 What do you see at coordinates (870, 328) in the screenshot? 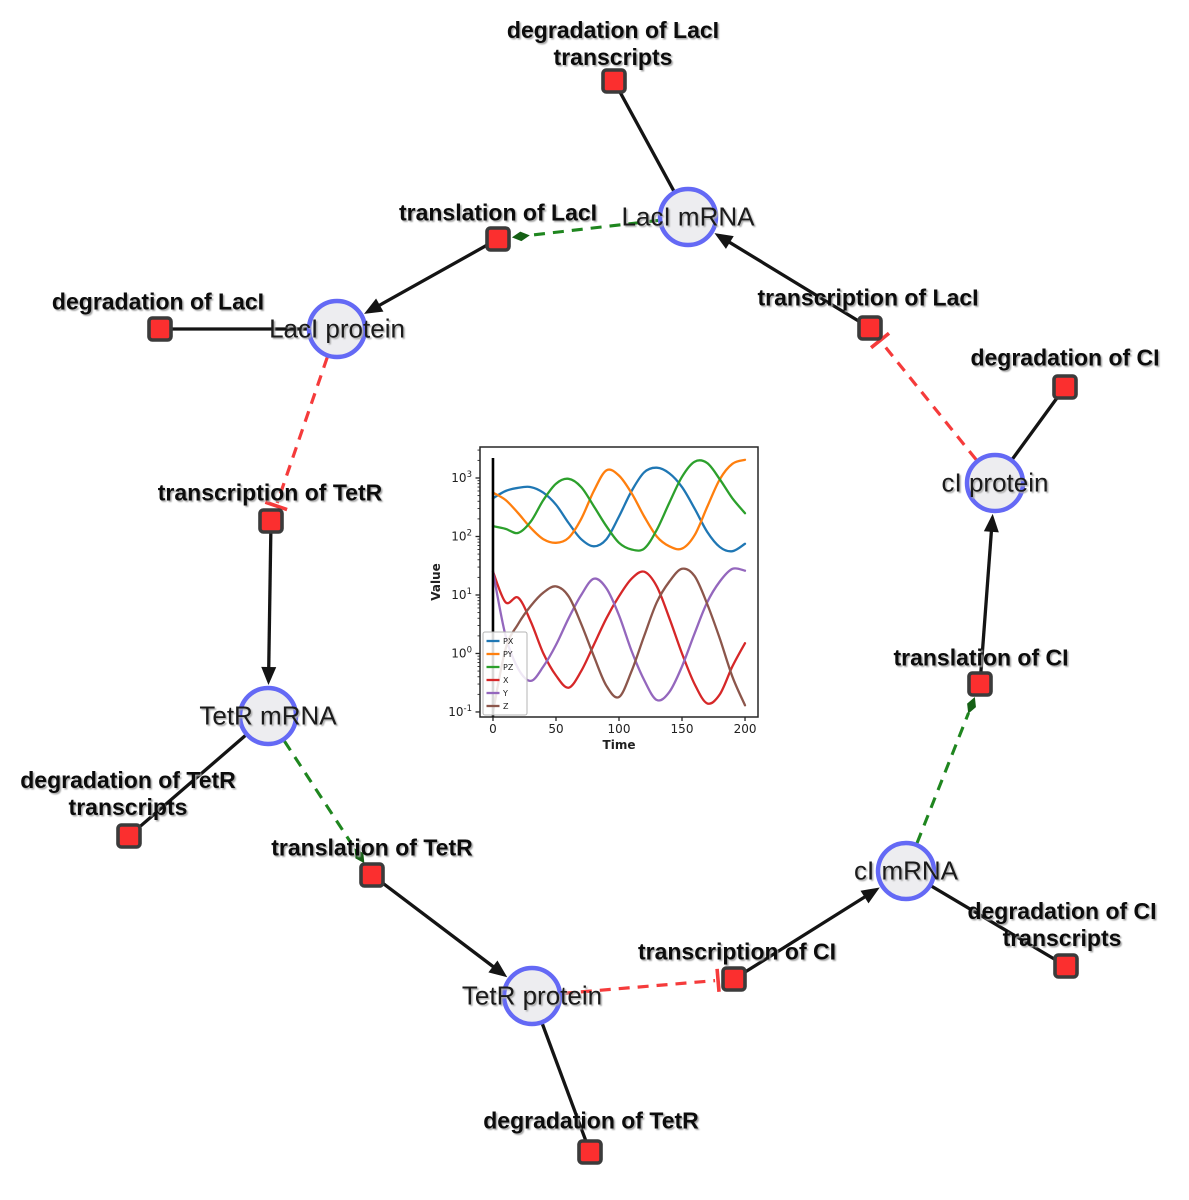
I see `reaction-node-r_txn_laci` at bounding box center [870, 328].